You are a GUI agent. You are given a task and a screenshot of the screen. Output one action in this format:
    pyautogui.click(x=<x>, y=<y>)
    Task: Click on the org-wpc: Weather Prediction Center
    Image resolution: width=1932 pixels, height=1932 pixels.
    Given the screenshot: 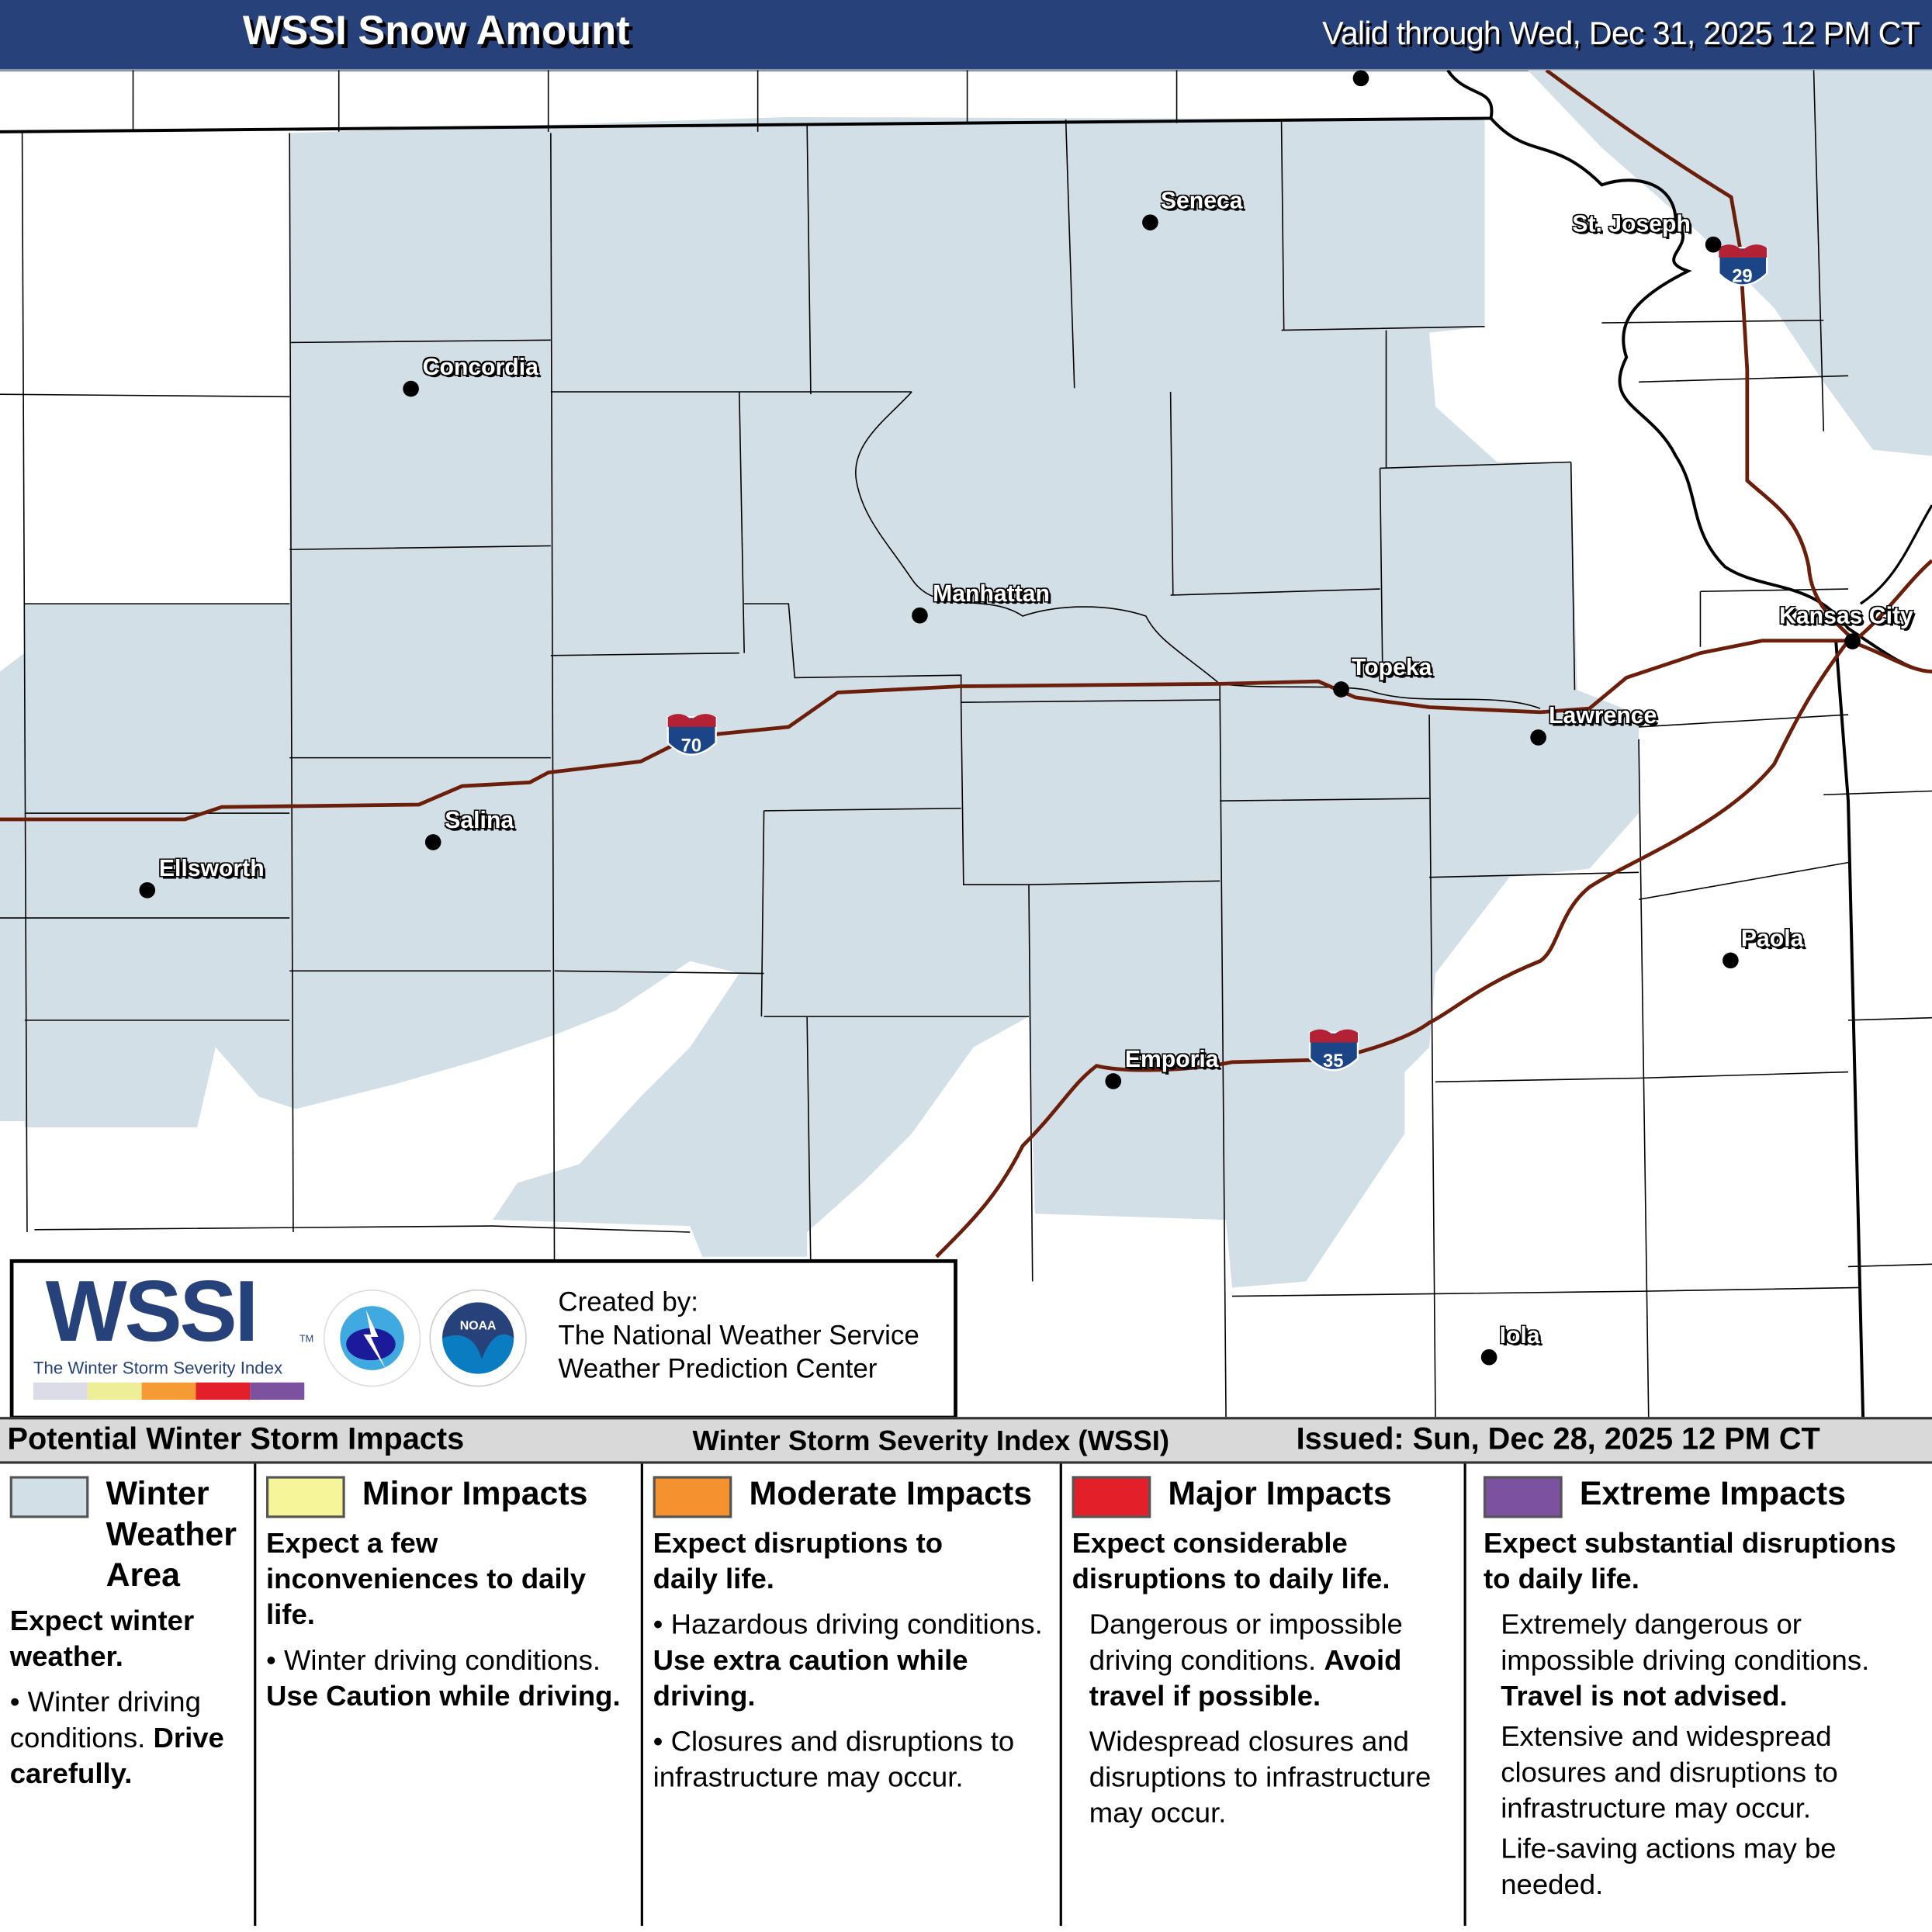 What is the action you would take?
    pyautogui.click(x=718, y=1368)
    